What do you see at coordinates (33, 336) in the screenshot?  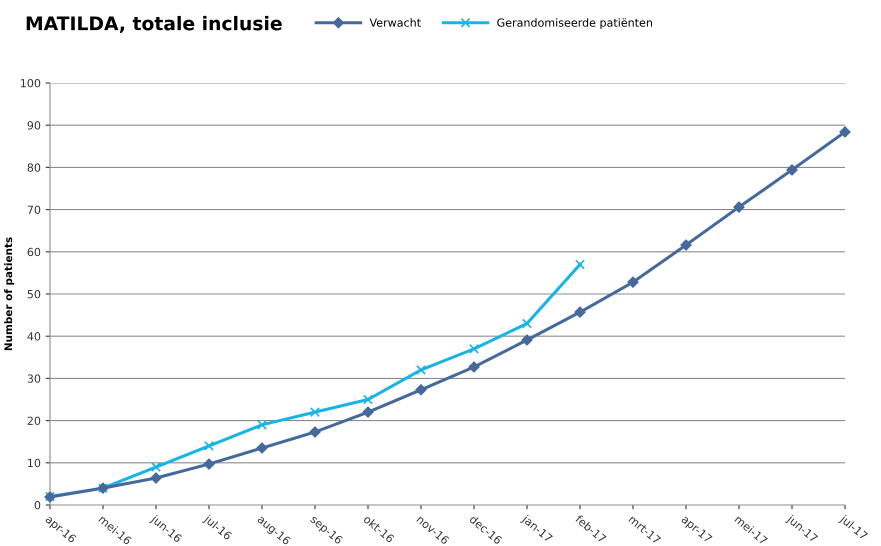 I see `y-tick-label: 40` at bounding box center [33, 336].